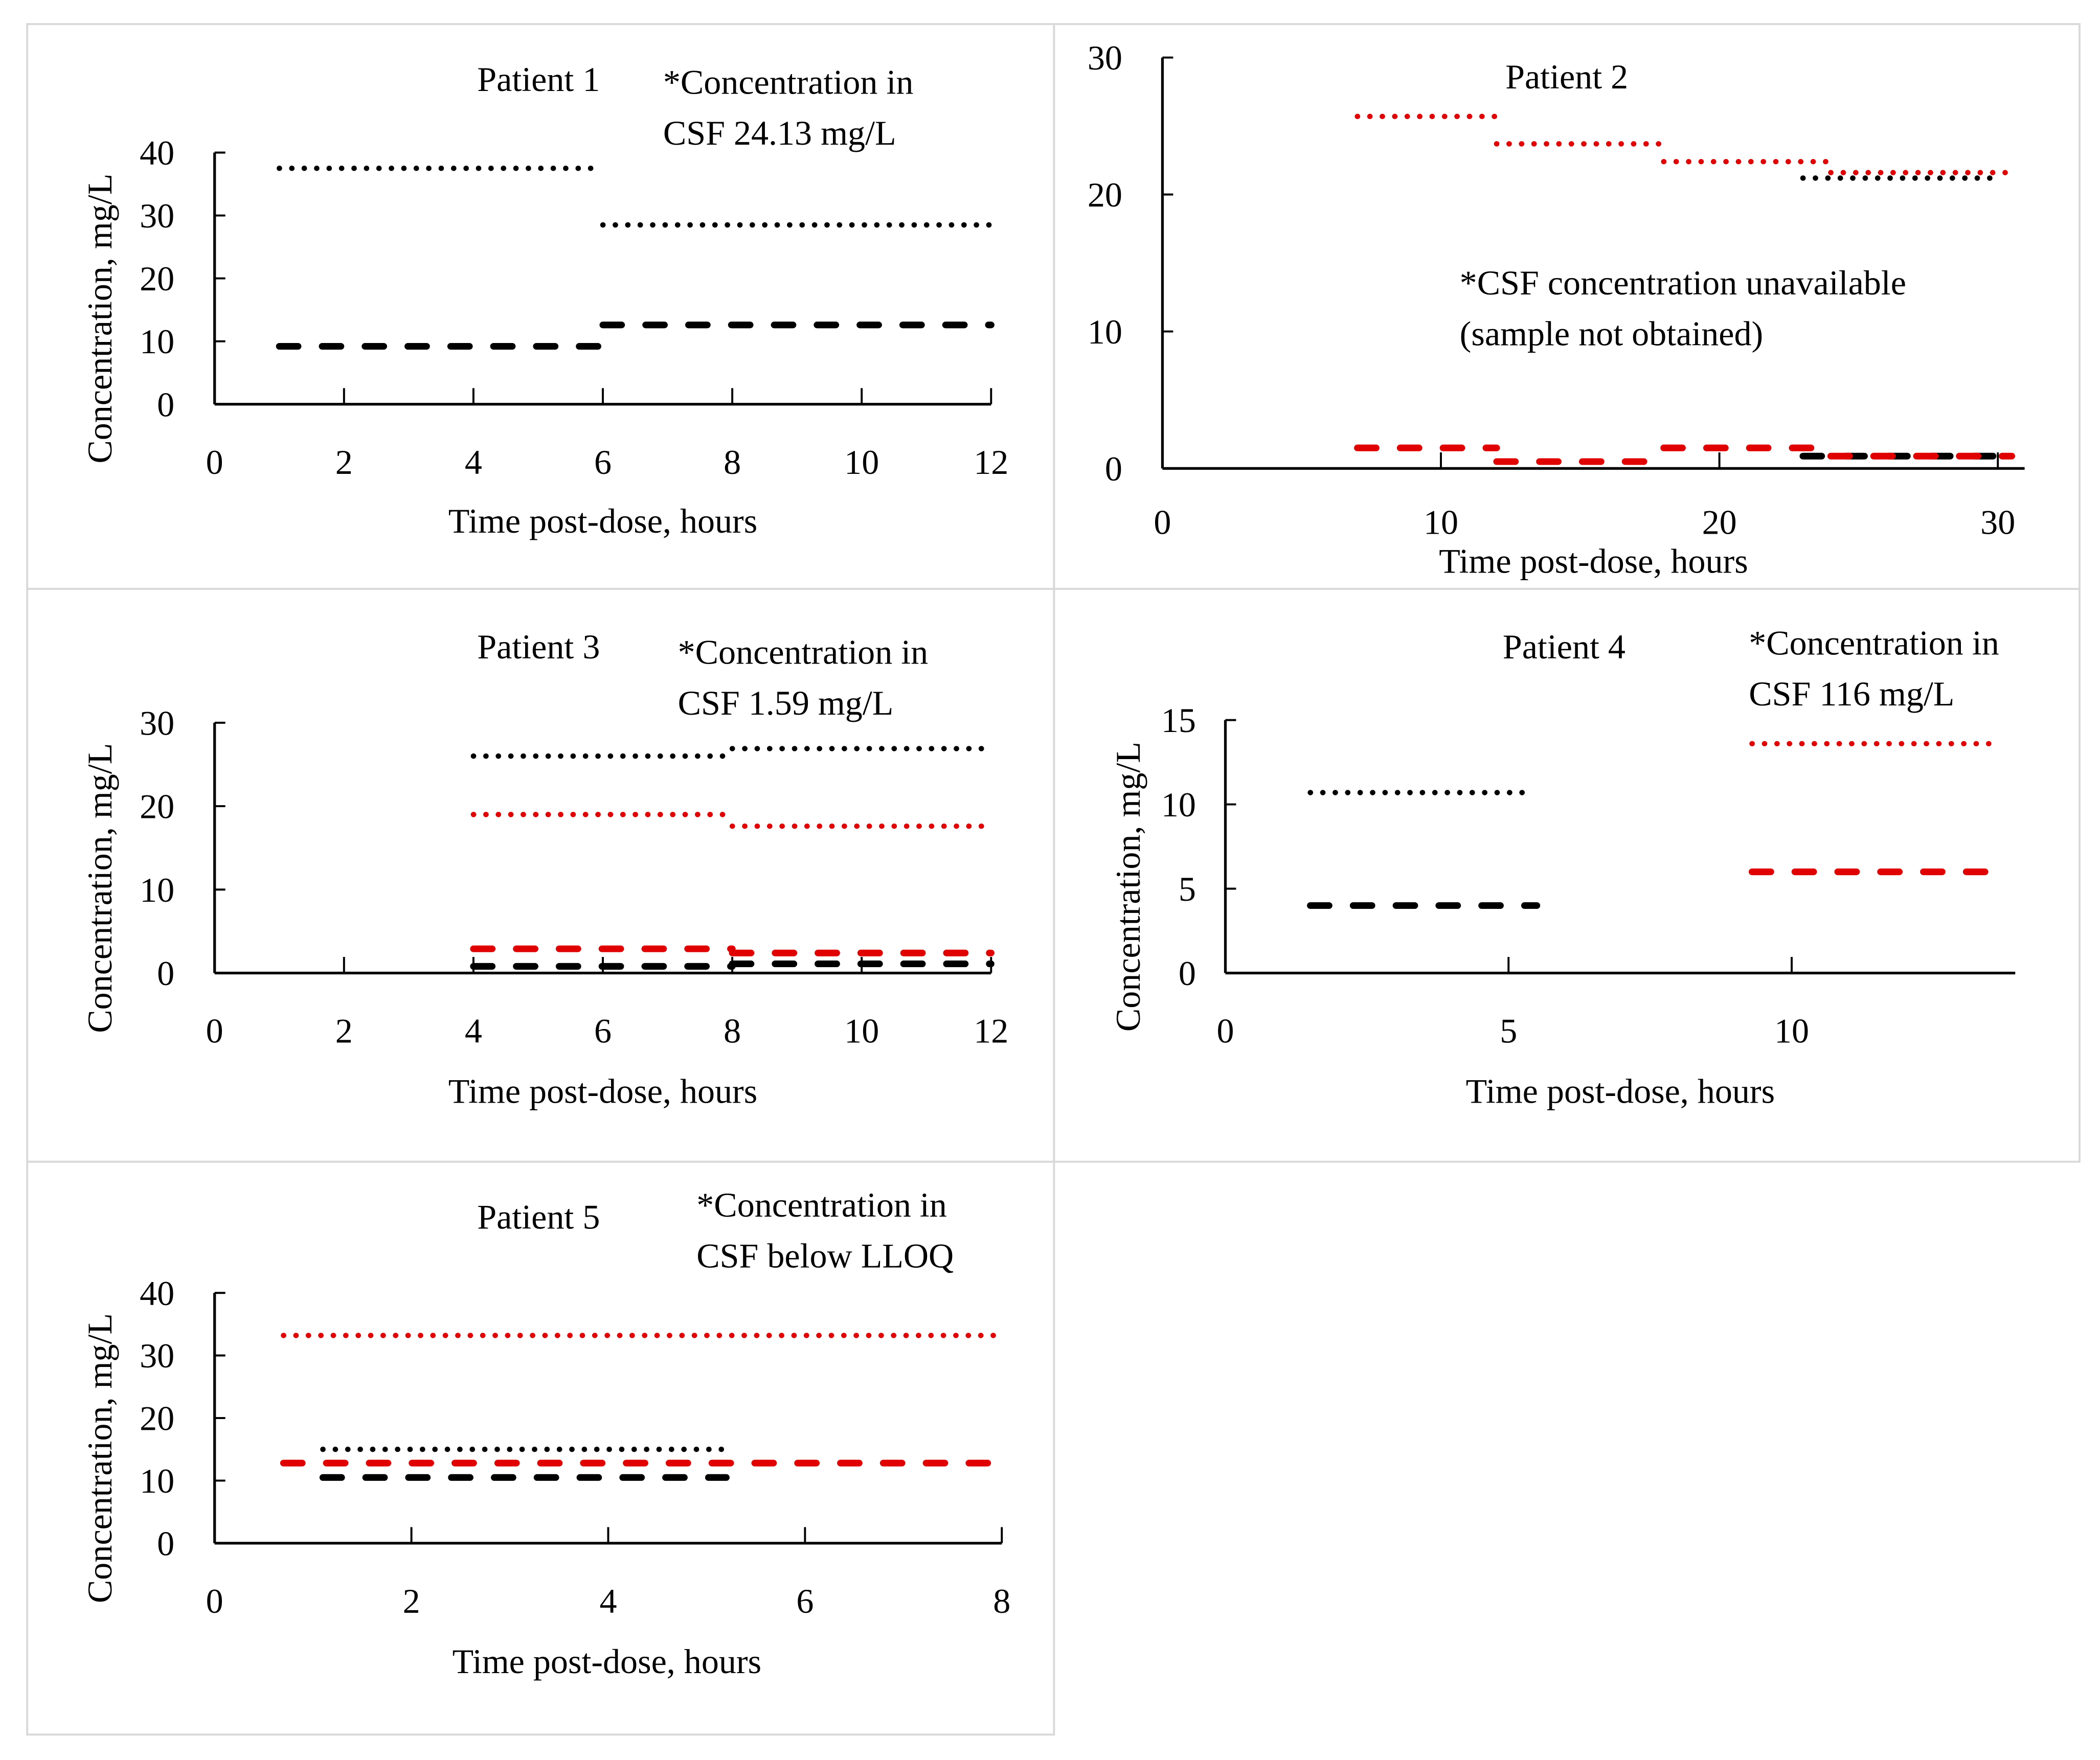 This screenshot has width=2100, height=1760. I want to click on panel-title: Patient 5, so click(539, 1217).